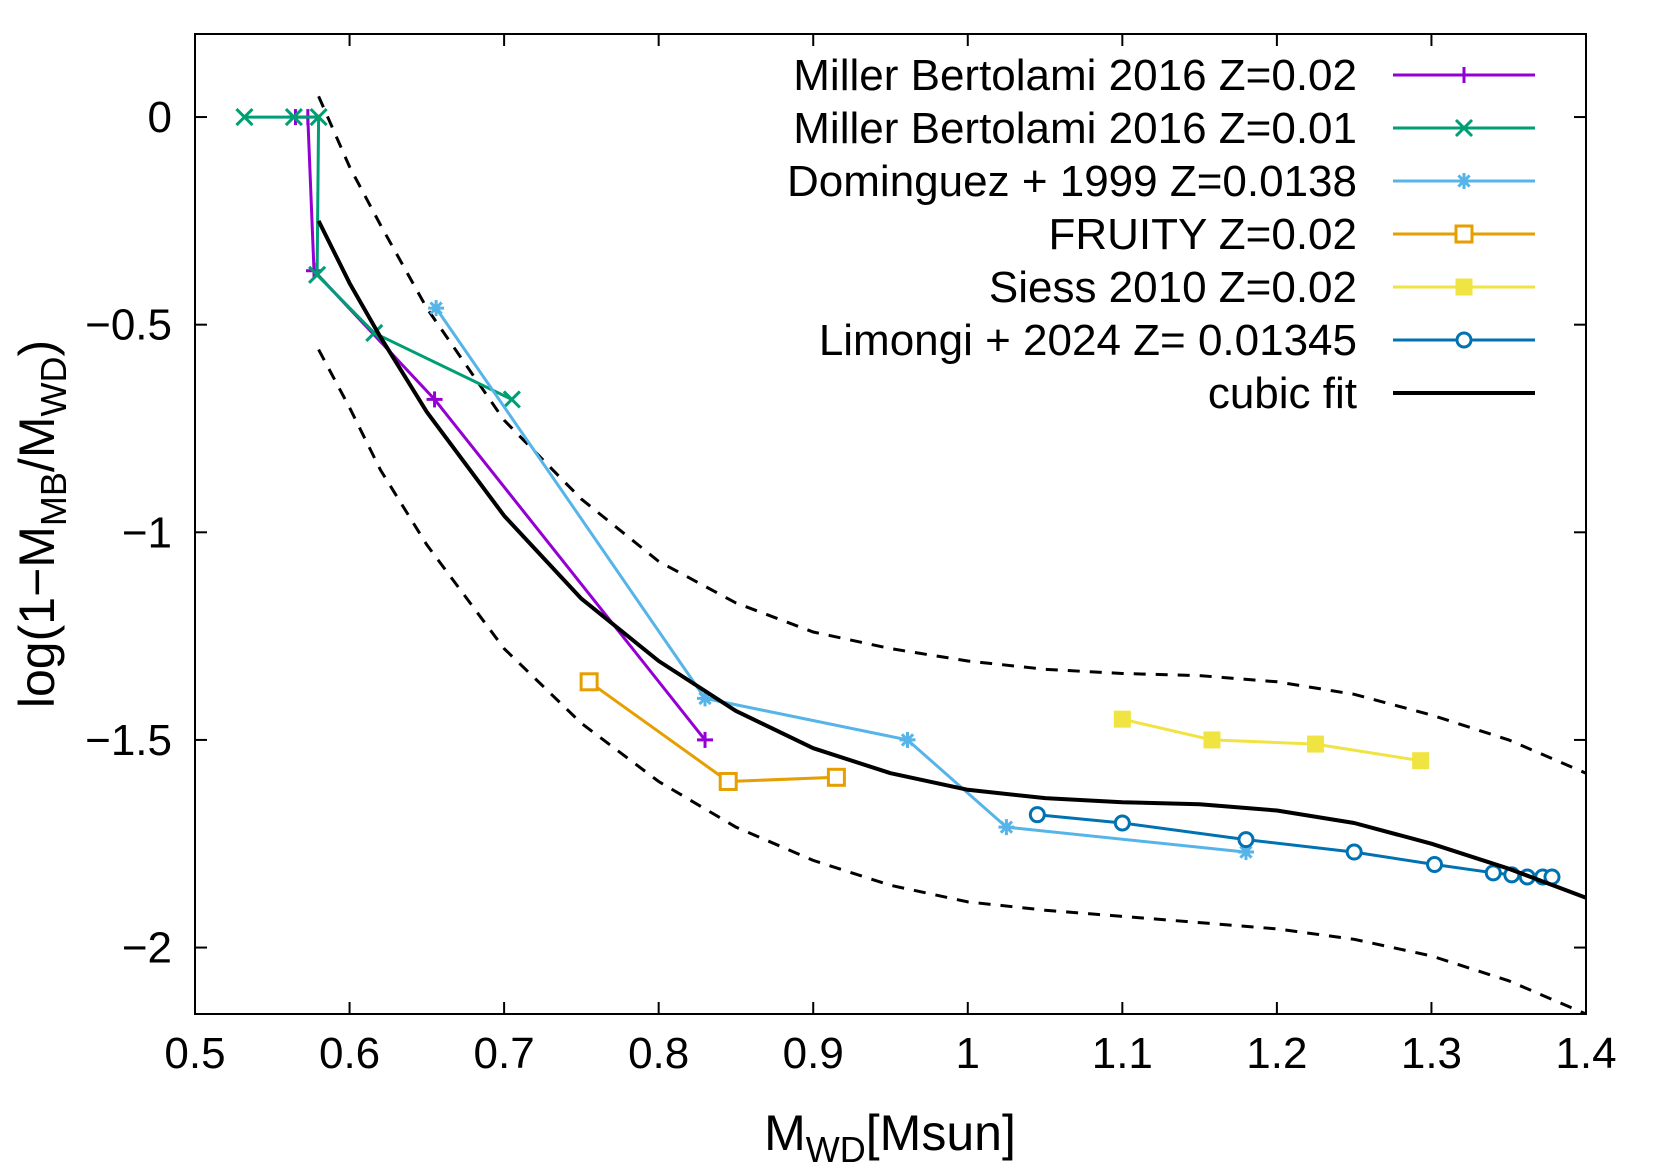 The height and width of the screenshot is (1163, 1661). Describe the element at coordinates (813, 1053) in the screenshot. I see `x-tick-label: 0.9` at that location.